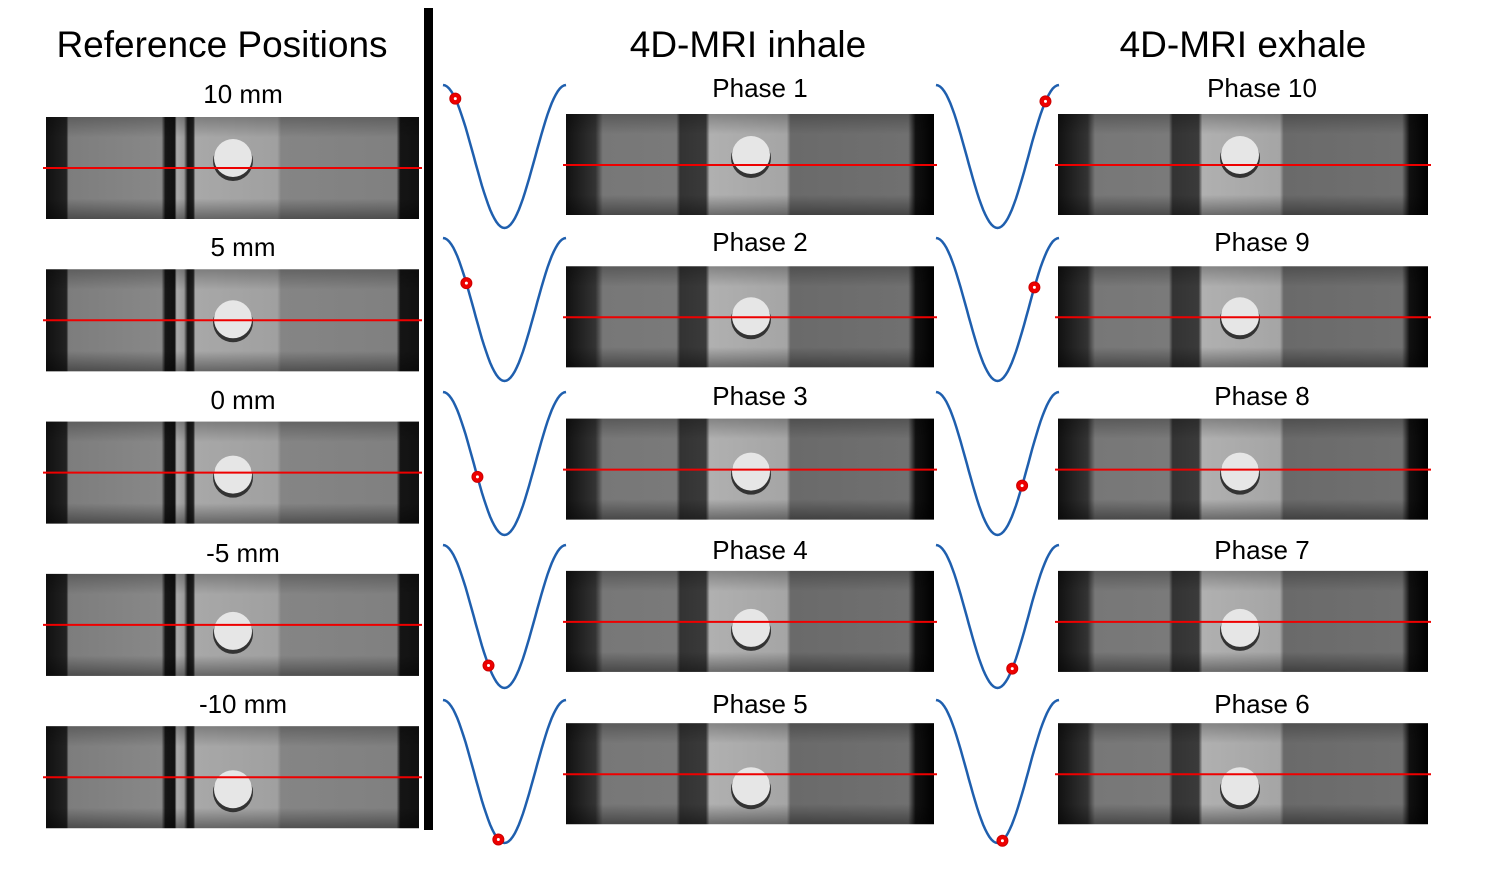 The image size is (1501, 877). Describe the element at coordinates (243, 553) in the screenshot. I see `position-label: -5 mm` at that location.